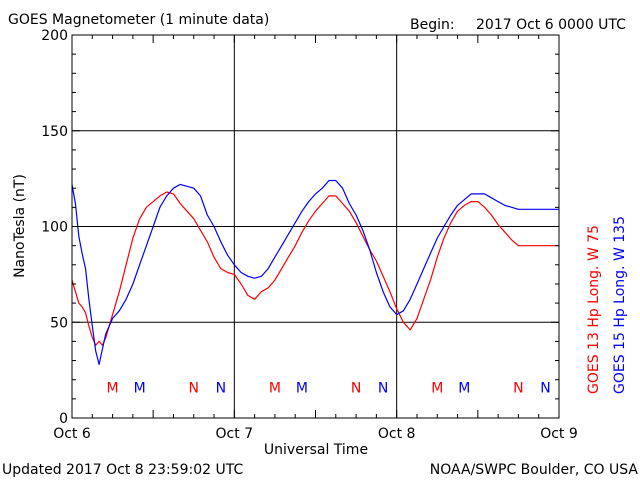 The height and width of the screenshot is (480, 640). What do you see at coordinates (620, 305) in the screenshot?
I see `legend-goes15: GOES 15 Hp Long. W 135` at bounding box center [620, 305].